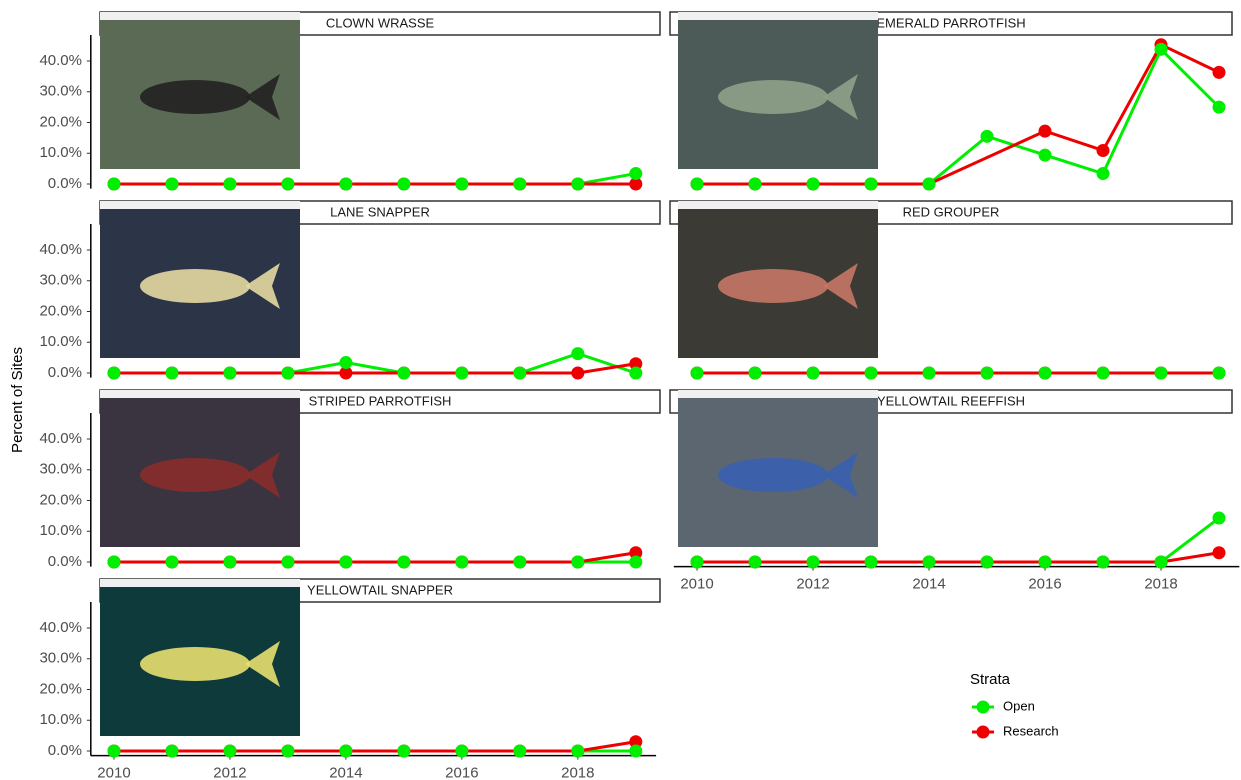 Image resolution: width=1241 pixels, height=780 pixels. What do you see at coordinates (951, 400) in the screenshot?
I see `panel-title: YELLOWTAIL REEFFISH` at bounding box center [951, 400].